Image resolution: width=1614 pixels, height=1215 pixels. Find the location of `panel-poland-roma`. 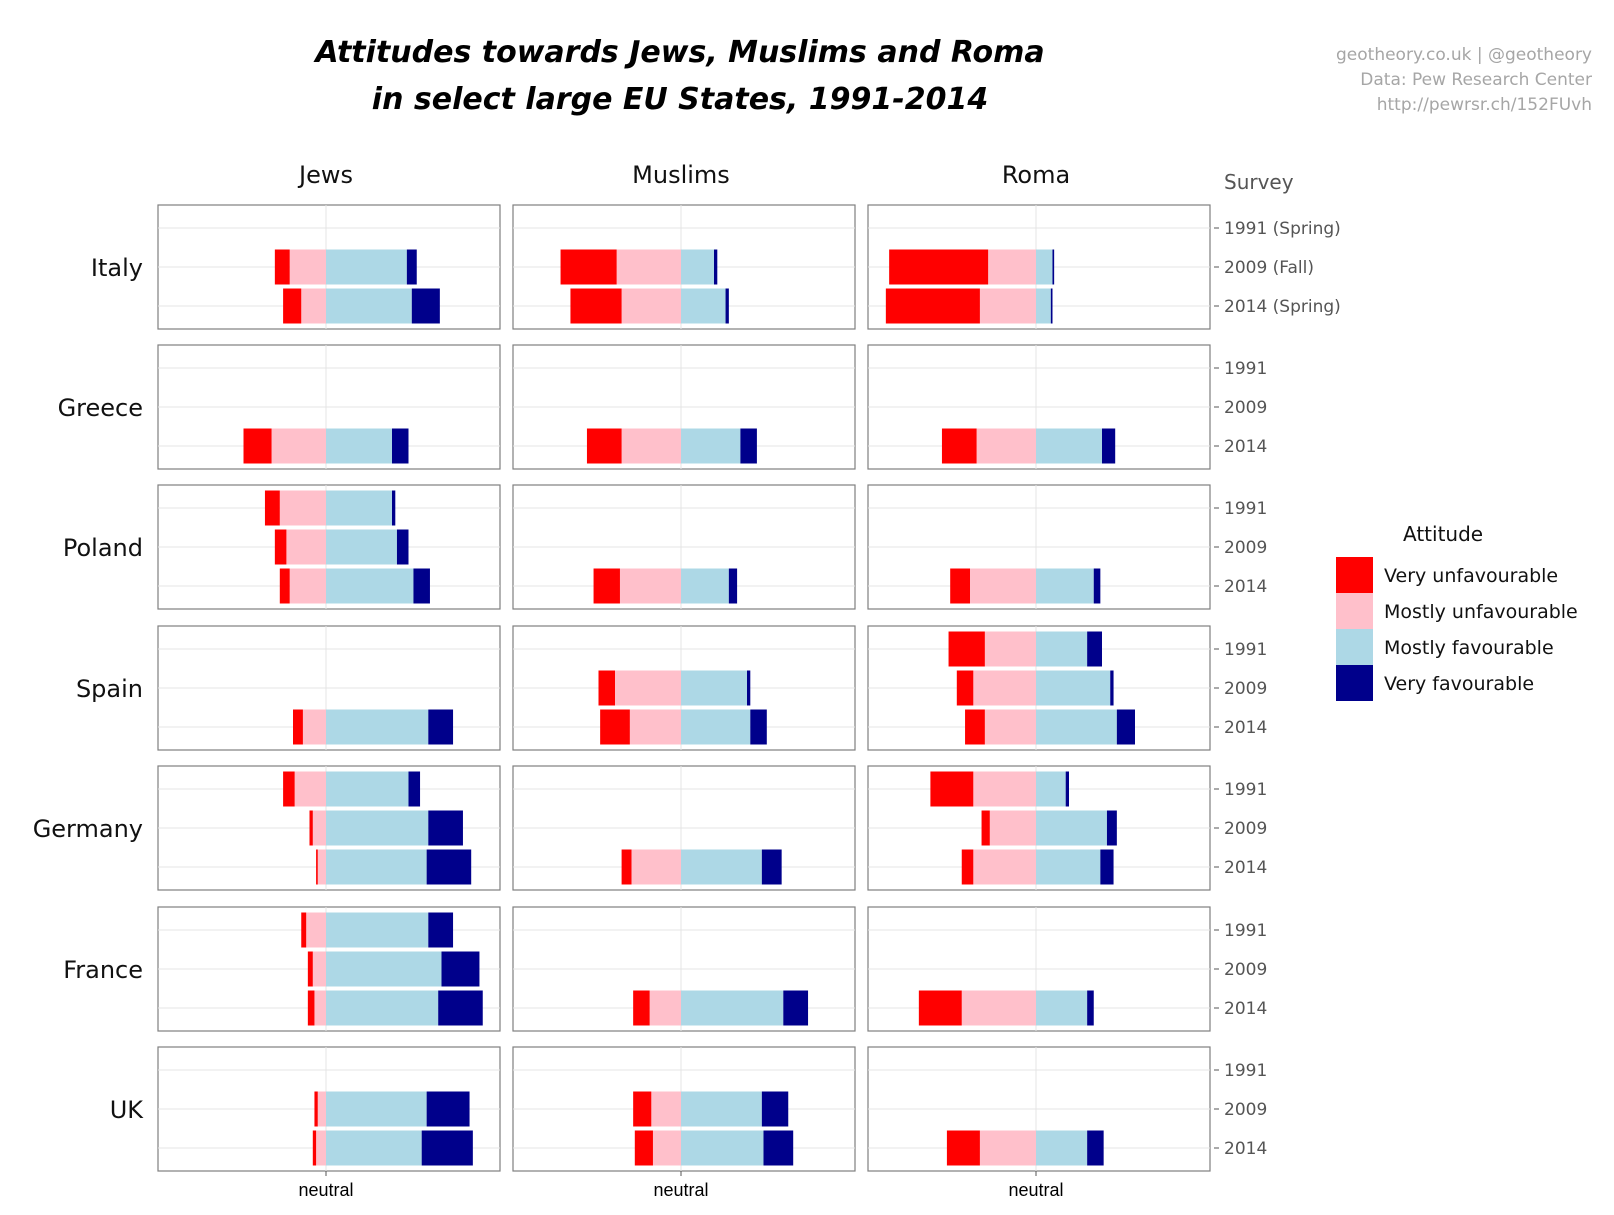

panel-poland-roma is located at coordinates (1039, 547).